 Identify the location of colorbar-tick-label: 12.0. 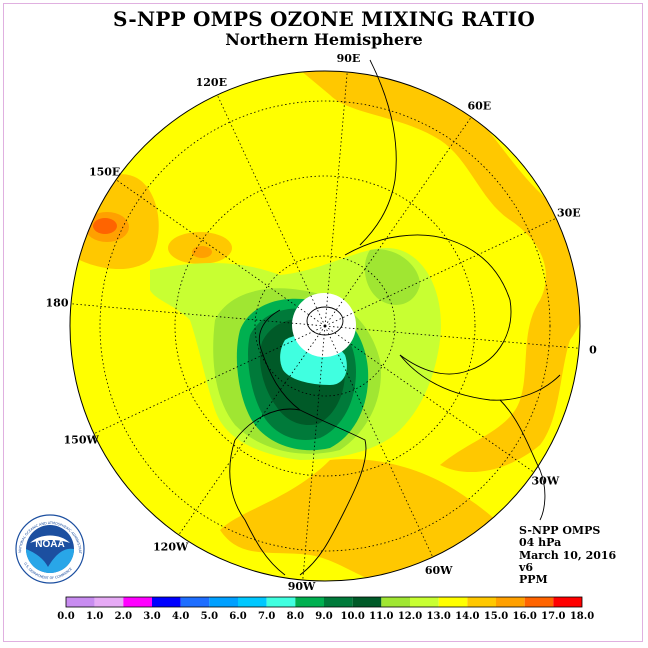
(410, 616).